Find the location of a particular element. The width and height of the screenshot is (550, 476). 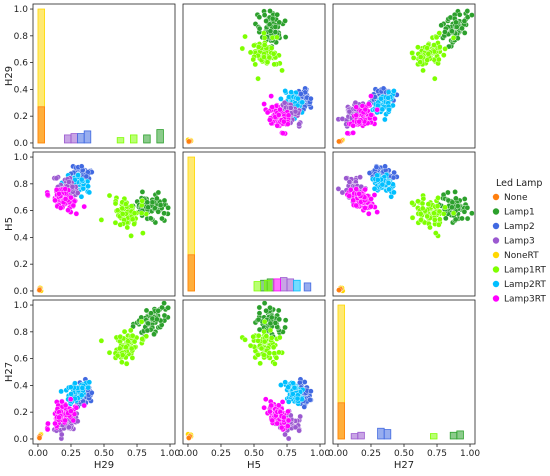

point-None is located at coordinates (339, 290).